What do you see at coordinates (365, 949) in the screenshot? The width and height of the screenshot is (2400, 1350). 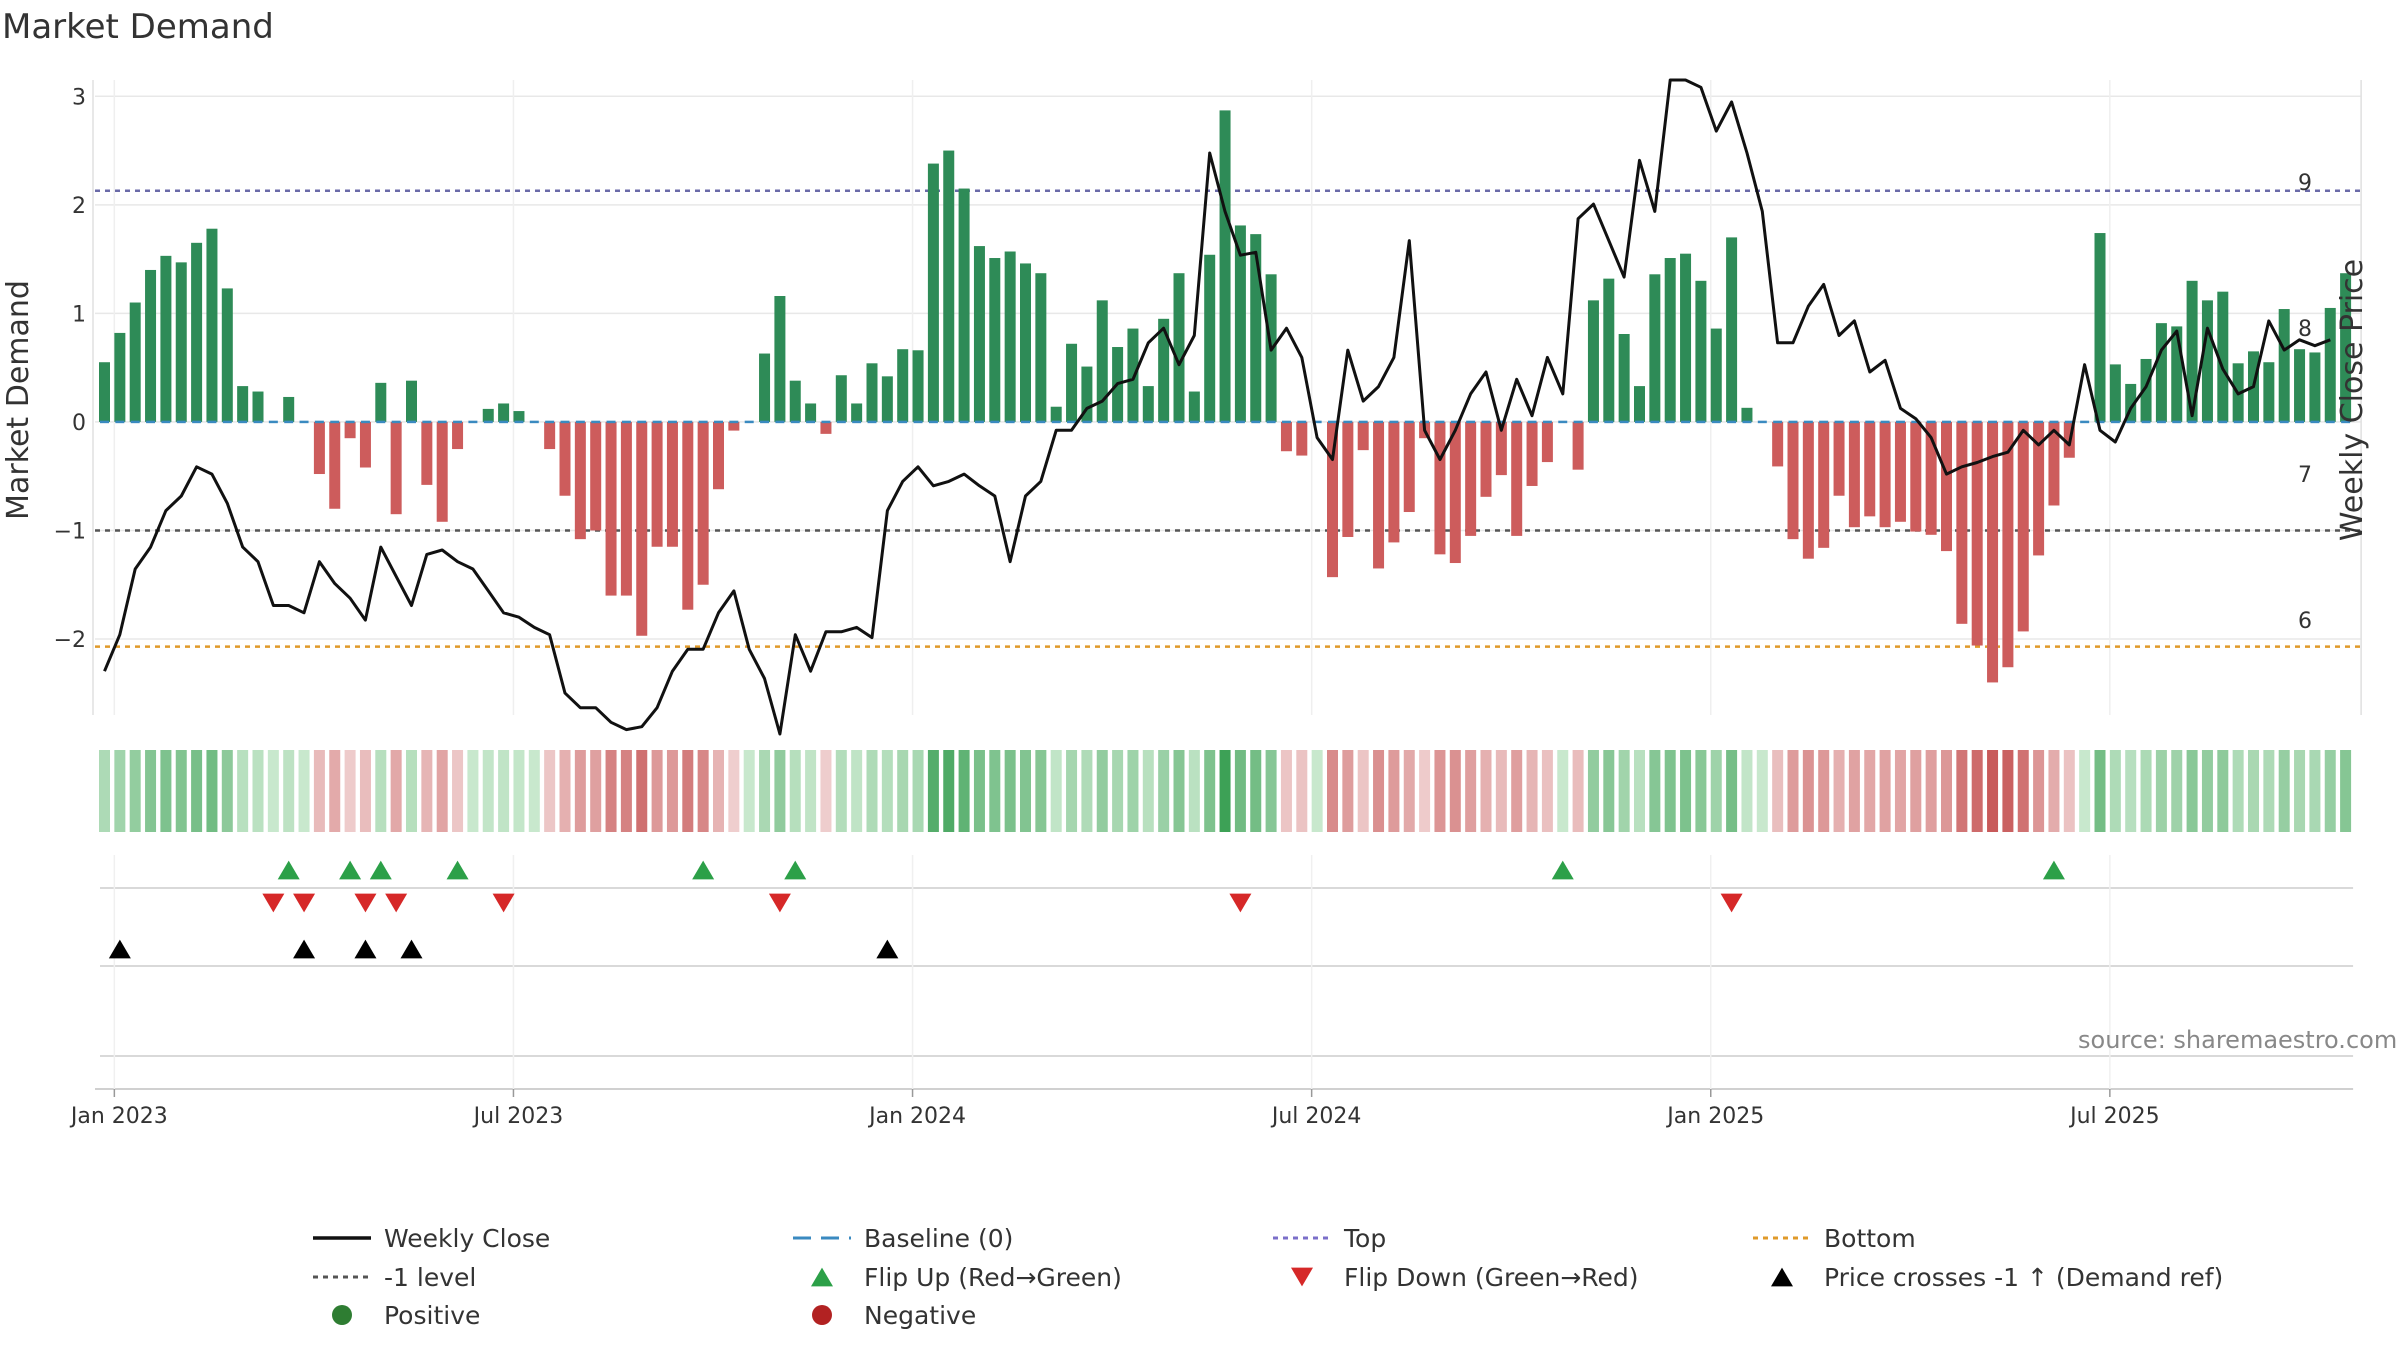 I see `price-cross-marker` at bounding box center [365, 949].